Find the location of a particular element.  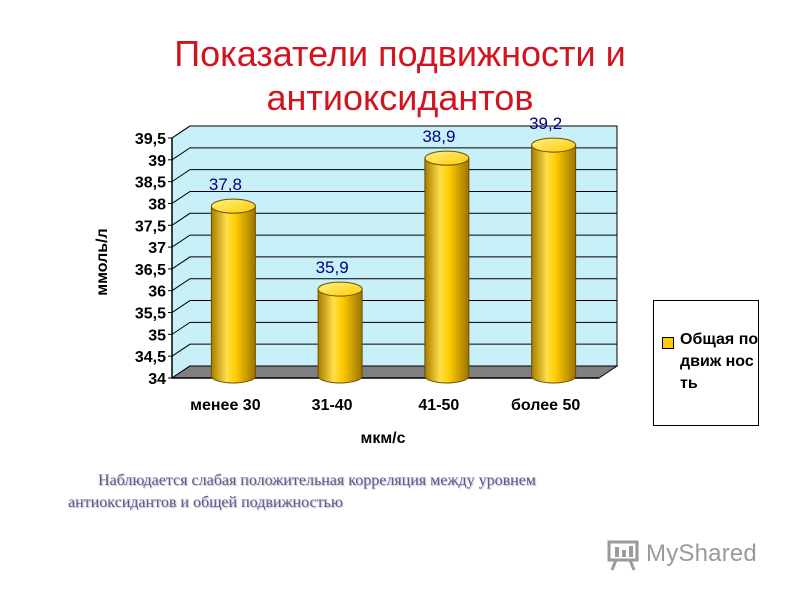

y-tick-label: 39,5 is located at coordinates (150, 139).